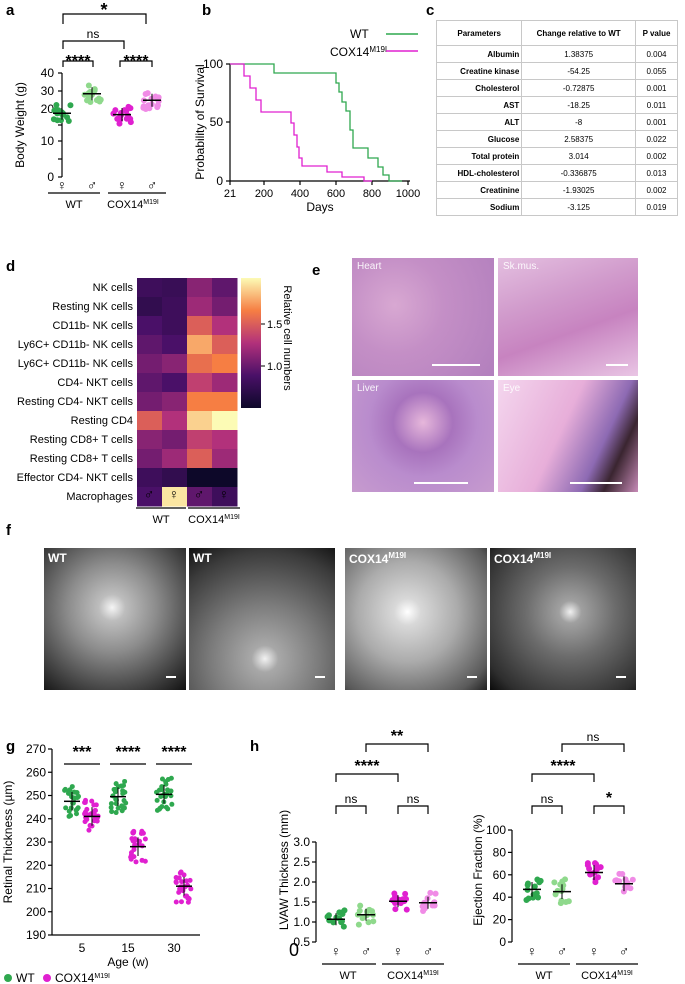  Describe the element at coordinates (500, 875) in the screenshot. I see `h2-ytick: 60` at that location.